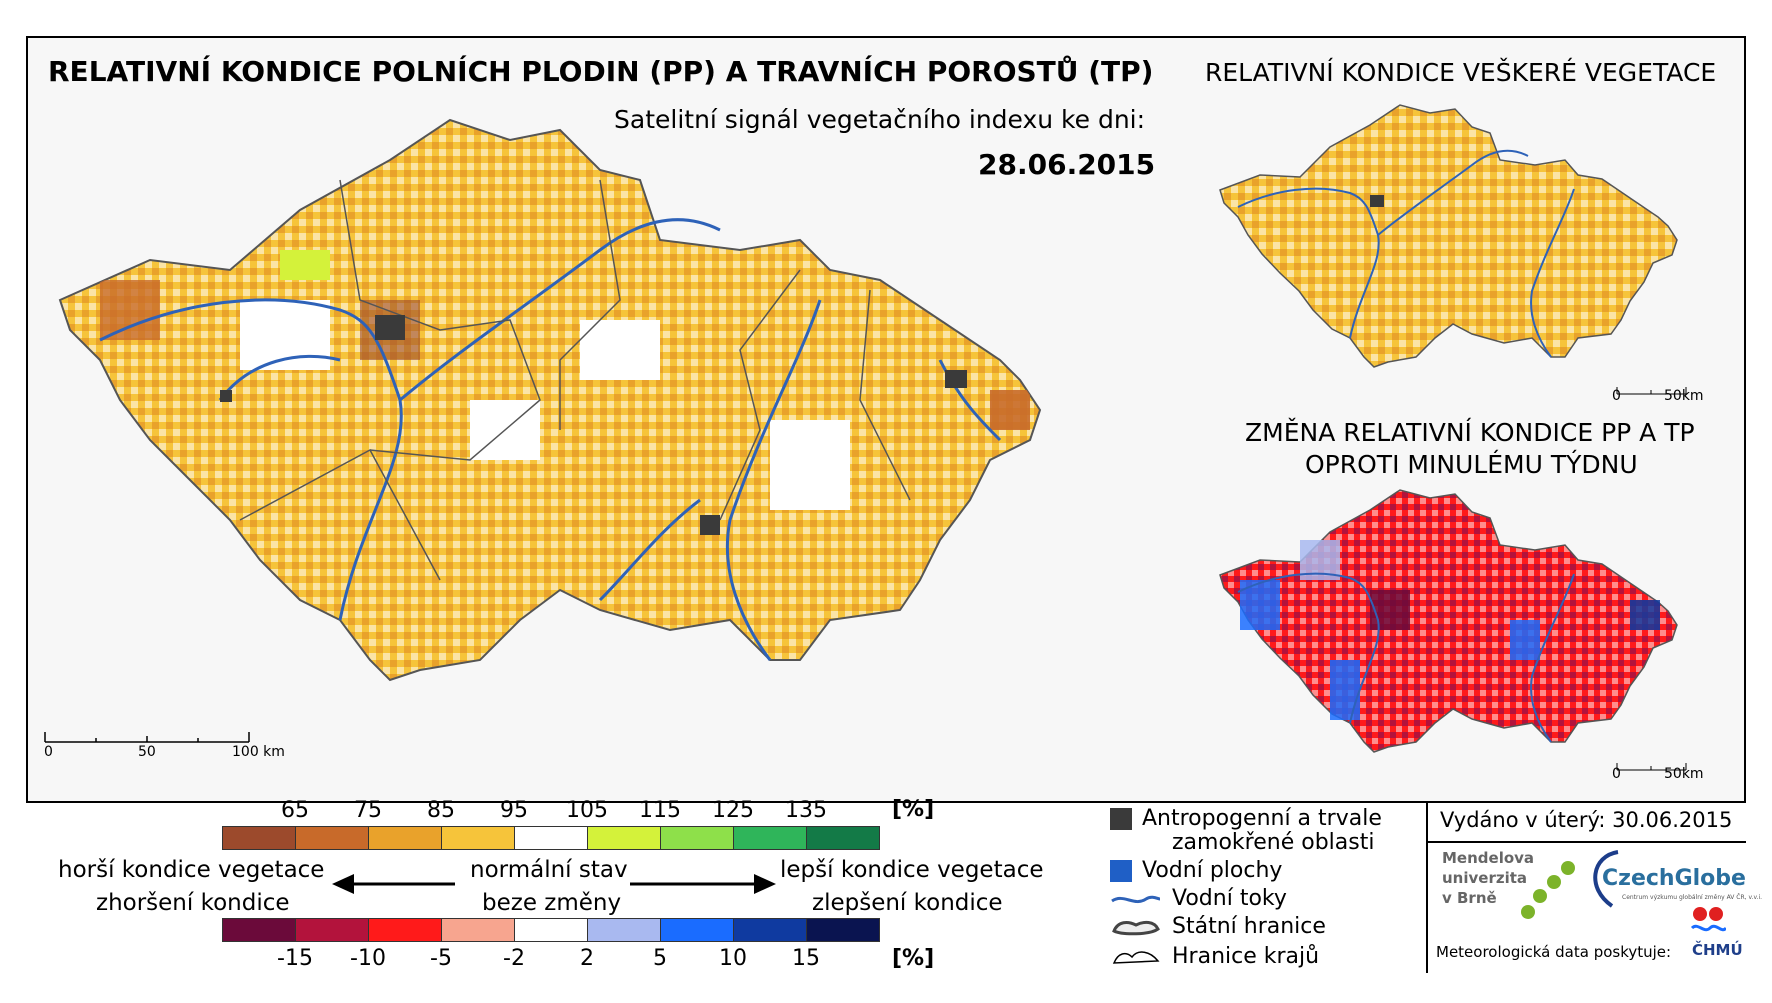 The height and width of the screenshot is (1003, 1772). Describe the element at coordinates (1548, 890) in the screenshot. I see `mendel-dots-icon` at that location.